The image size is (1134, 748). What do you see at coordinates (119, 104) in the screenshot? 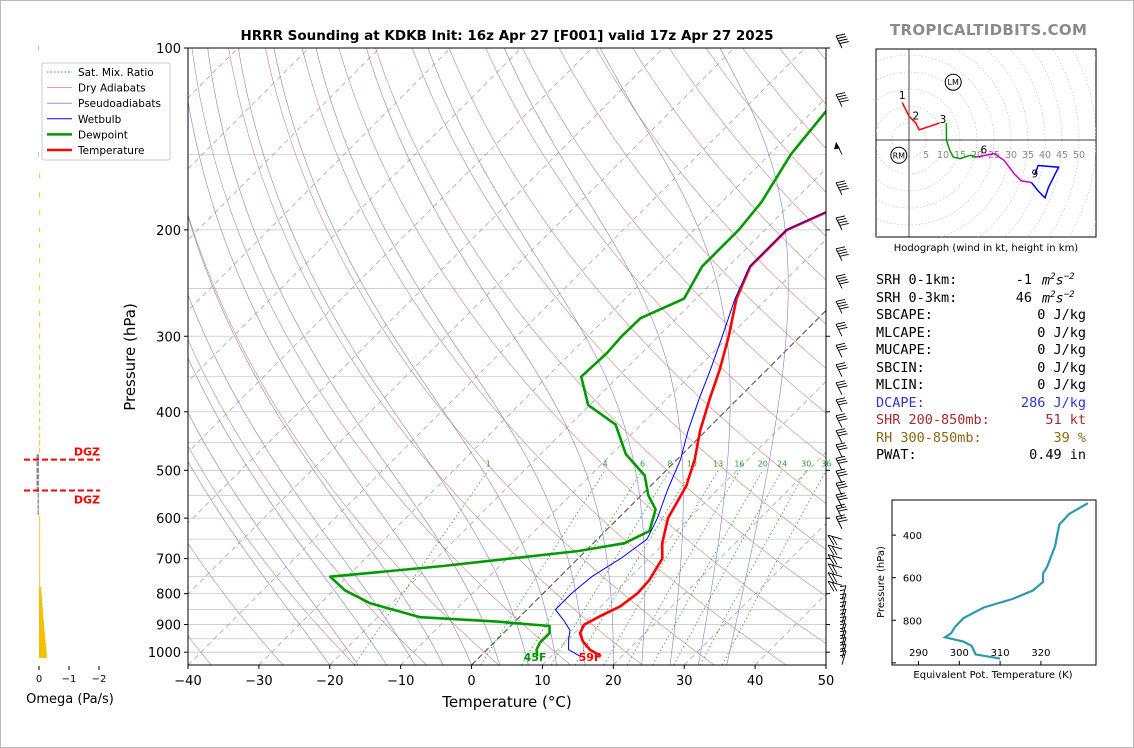
I see `legend-label: Pseudoadiabats` at bounding box center [119, 104].